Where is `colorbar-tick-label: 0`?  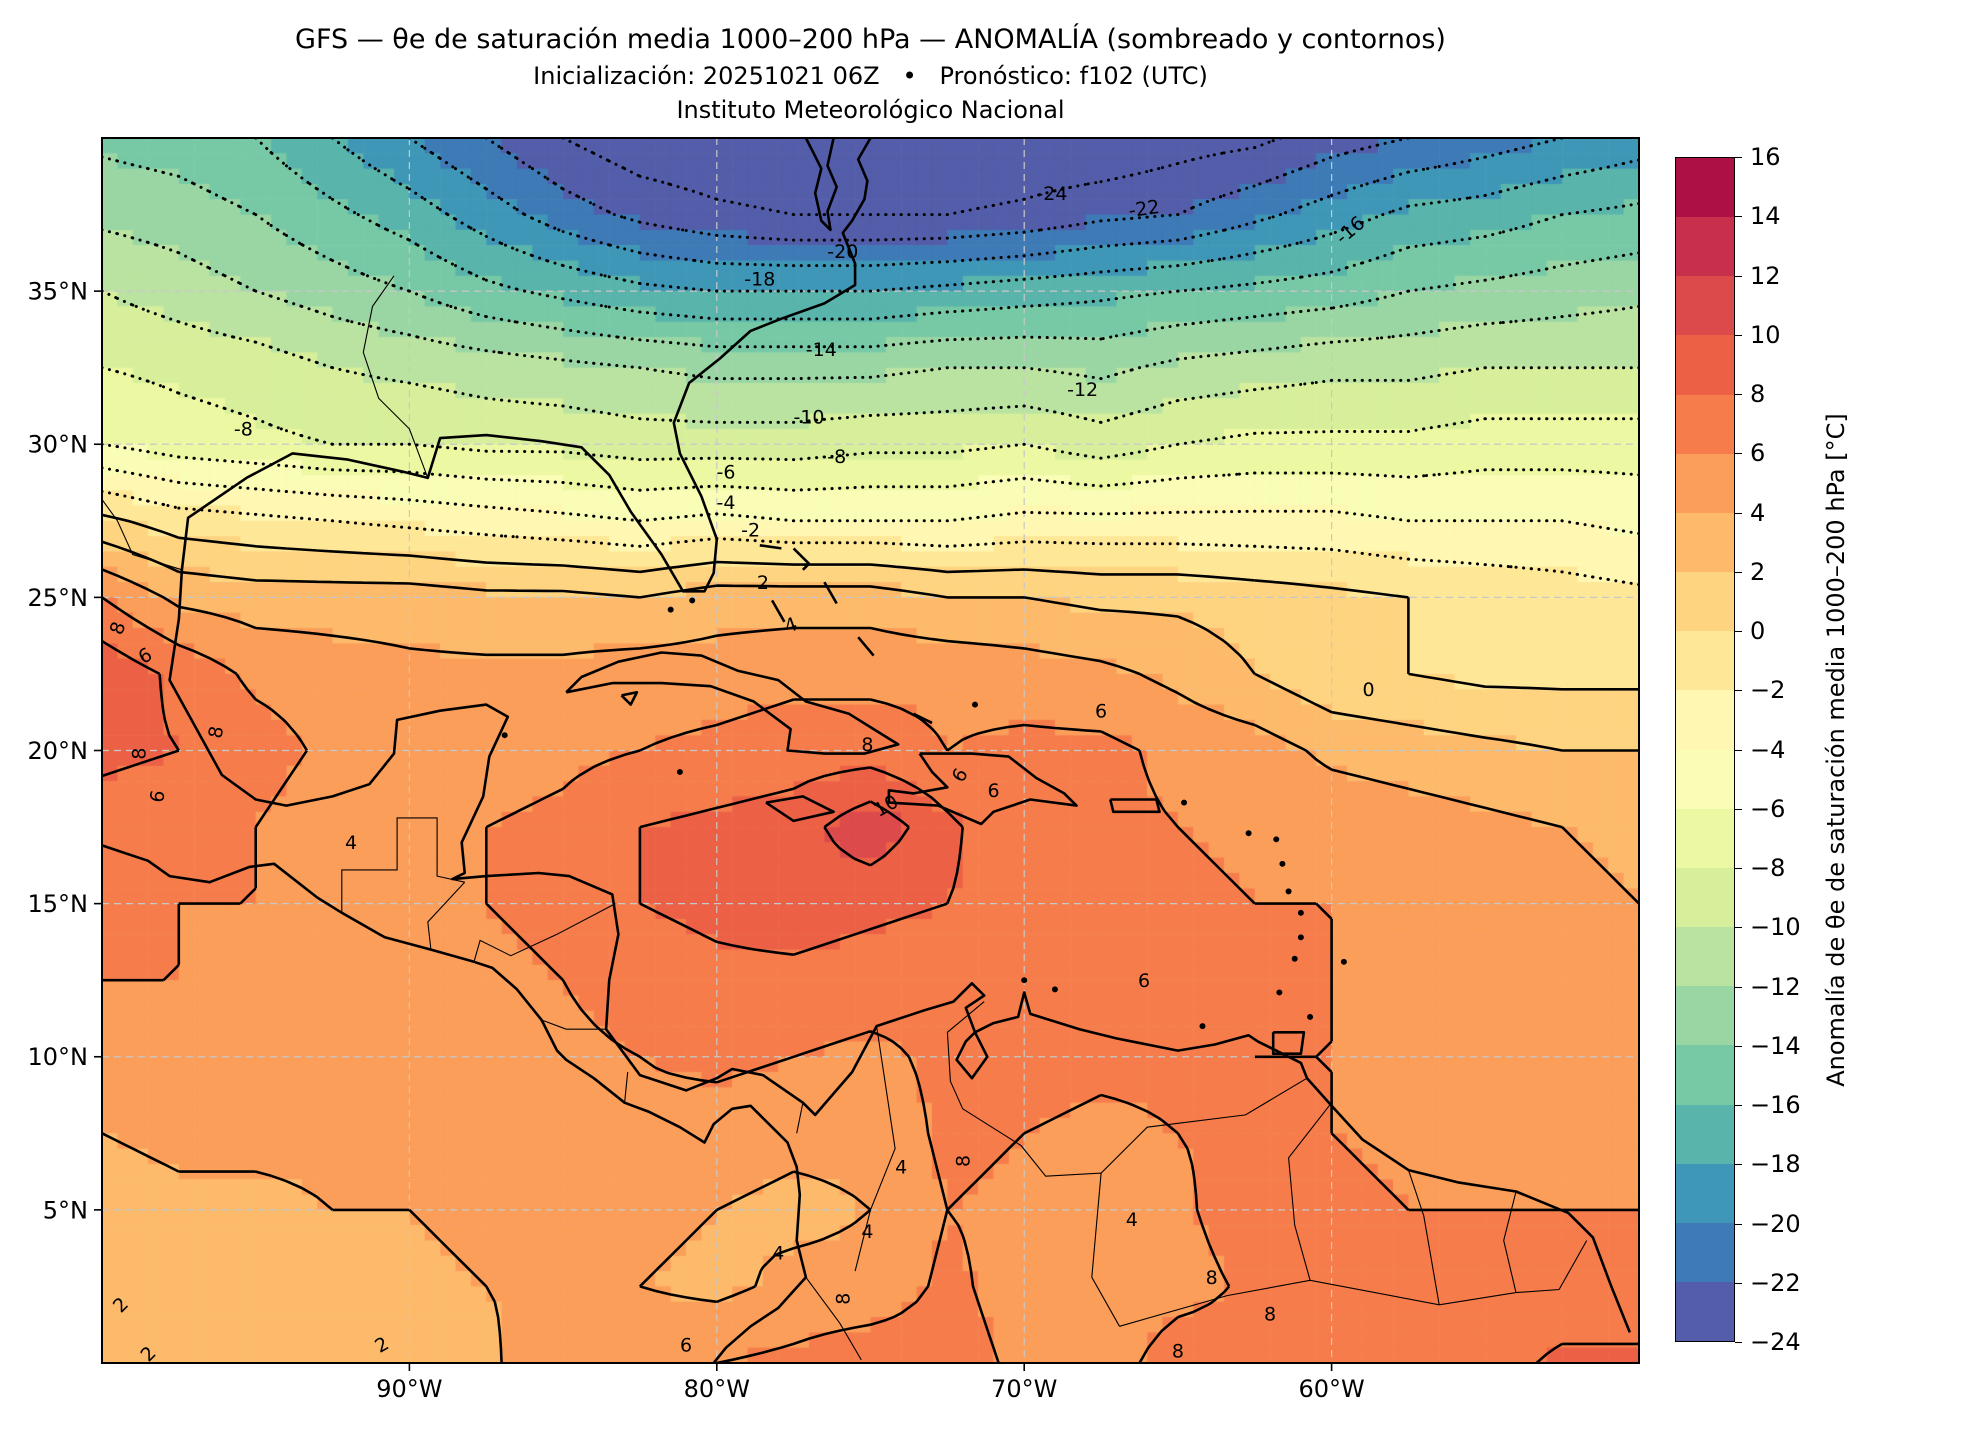 colorbar-tick-label: 0 is located at coordinates (1758, 631).